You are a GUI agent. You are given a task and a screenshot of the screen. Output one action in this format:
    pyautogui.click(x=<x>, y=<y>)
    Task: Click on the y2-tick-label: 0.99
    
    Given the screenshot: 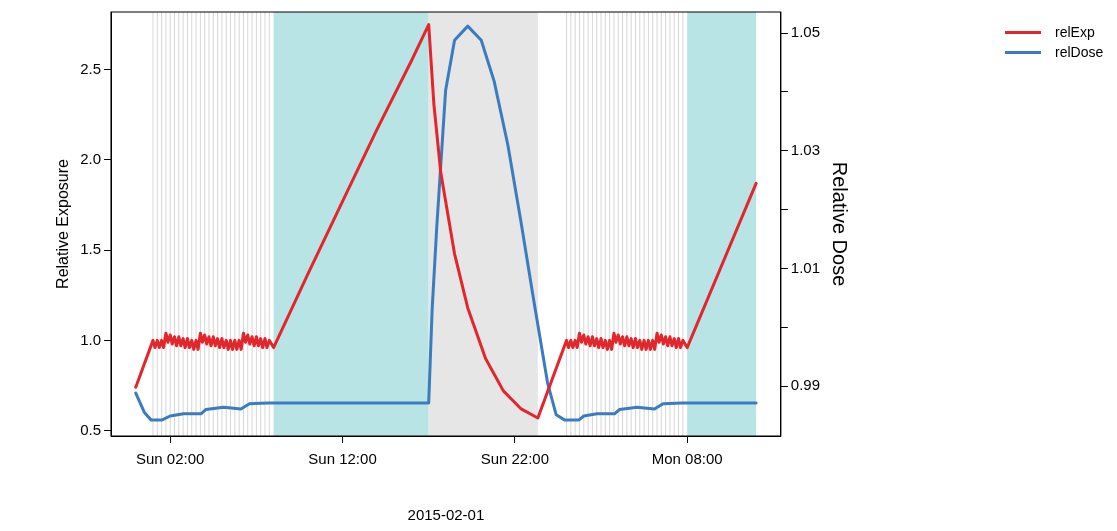 What is the action you would take?
    pyautogui.click(x=805, y=385)
    